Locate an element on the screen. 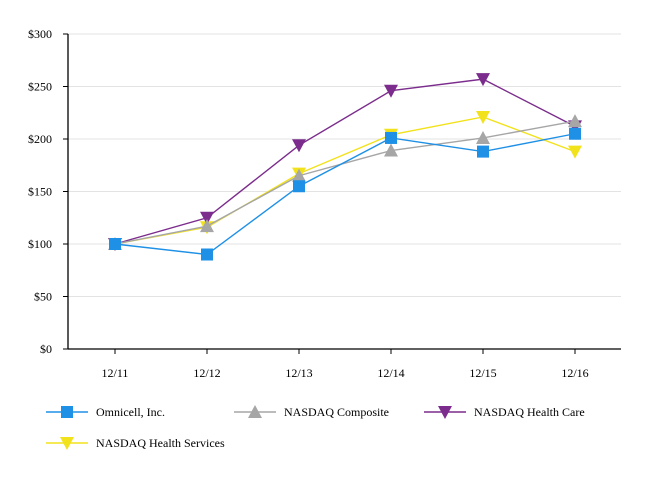  legend-item: NASDAQ Health Care is located at coordinates (504, 412).